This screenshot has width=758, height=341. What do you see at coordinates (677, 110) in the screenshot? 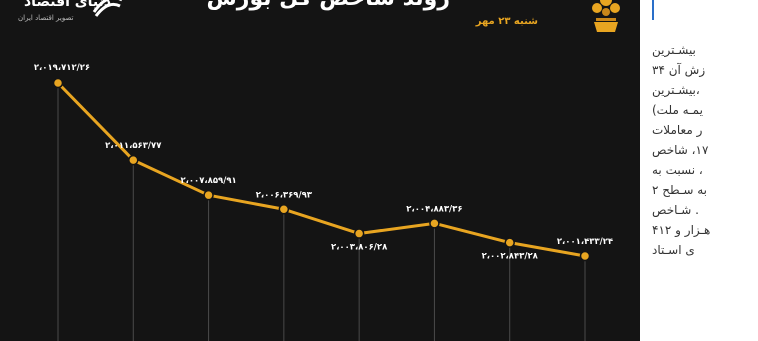
I see `article-line: یمـه ملت)` at bounding box center [677, 110].